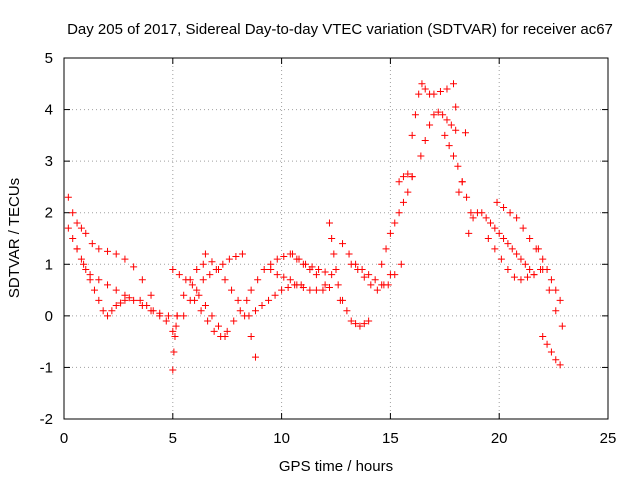 Image resolution: width=640 pixels, height=480 pixels. What do you see at coordinates (49, 110) in the screenshot?
I see `y-tick-label: 4` at bounding box center [49, 110].